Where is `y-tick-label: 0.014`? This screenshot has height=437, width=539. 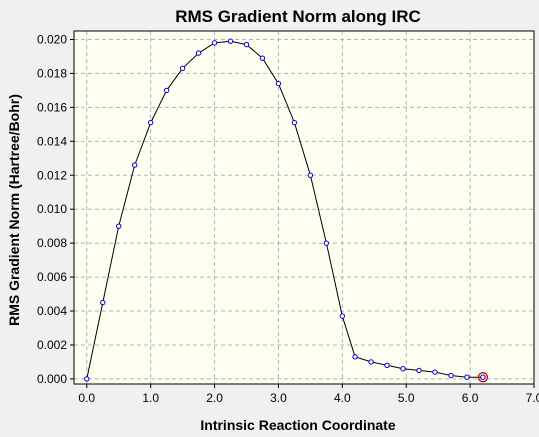 y-tick-label: 0.014 is located at coordinates (52, 141).